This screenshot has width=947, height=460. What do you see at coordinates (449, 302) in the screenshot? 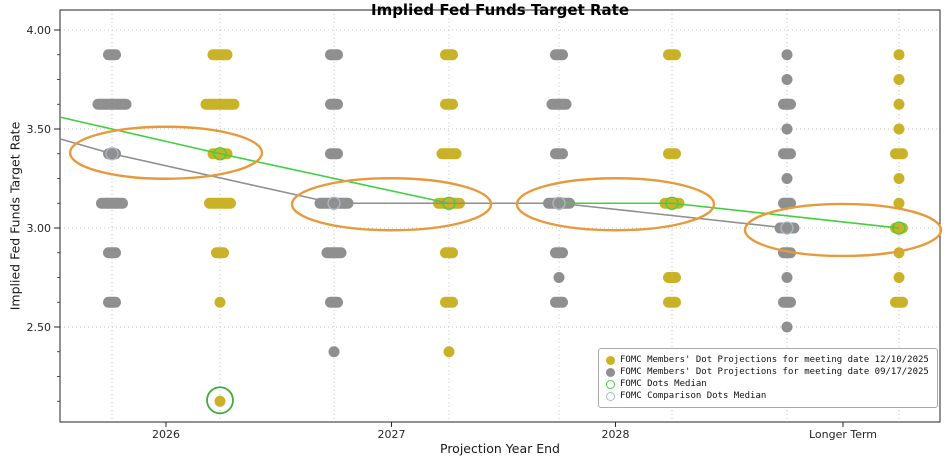
I see `dot-cluster-y2027-2.625` at bounding box center [449, 302].